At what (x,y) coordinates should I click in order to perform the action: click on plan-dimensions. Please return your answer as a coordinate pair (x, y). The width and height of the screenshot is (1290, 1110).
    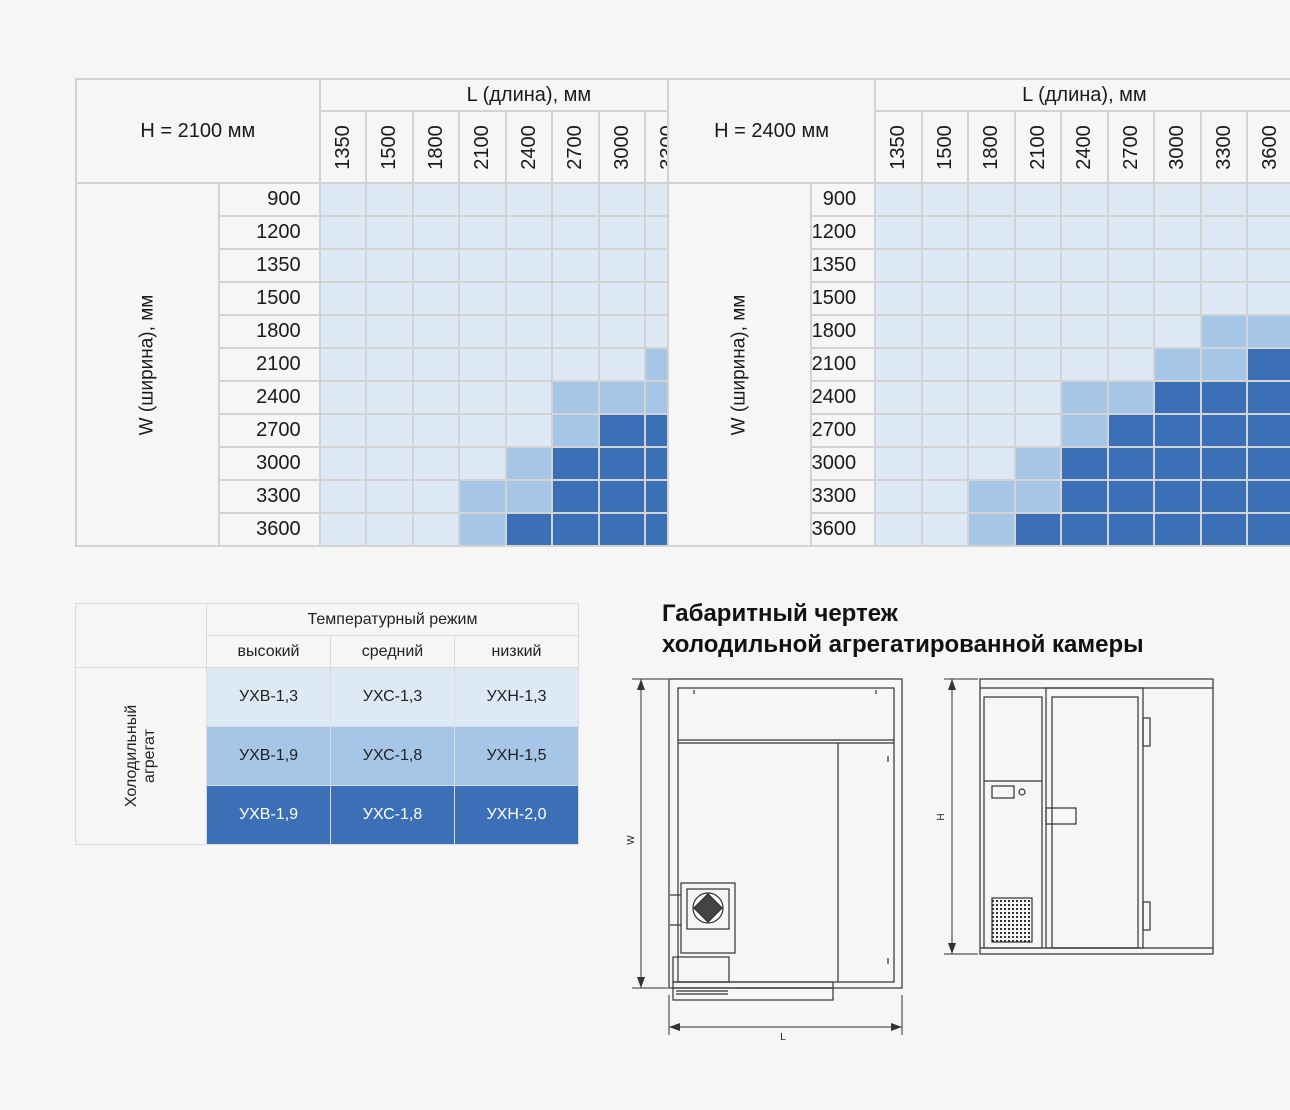
    Looking at the image, I should click on (767, 856).